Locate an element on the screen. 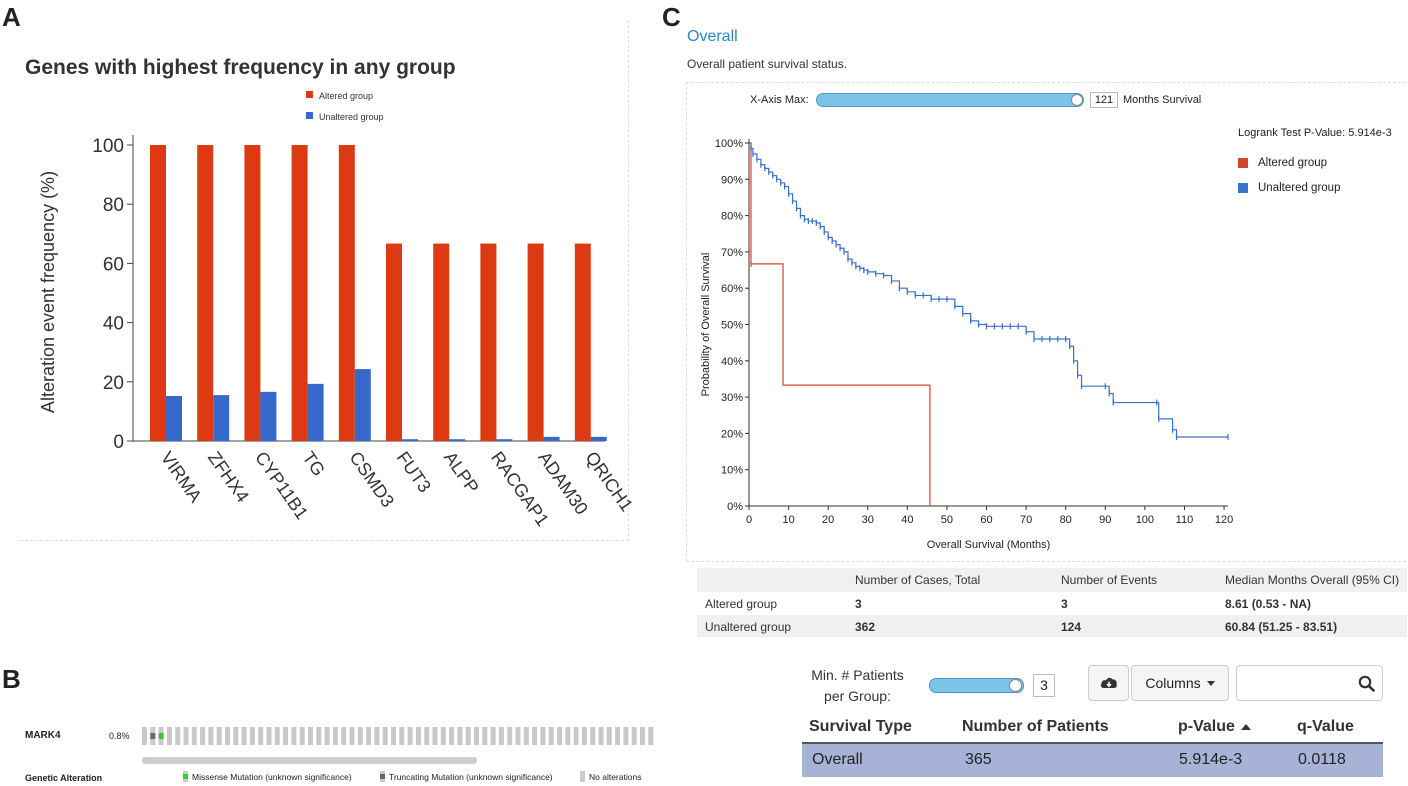 This screenshot has width=1408, height=786. survival-heading: Overall is located at coordinates (712, 36).